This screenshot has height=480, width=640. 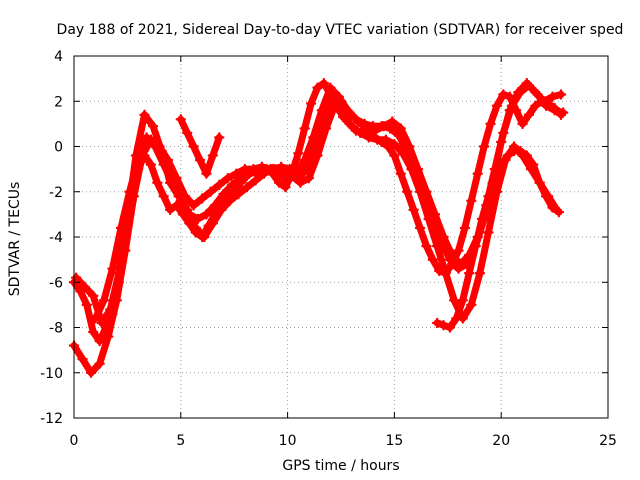 I want to click on y-axis-label: SDTVAR / TECUs, so click(x=15, y=239).